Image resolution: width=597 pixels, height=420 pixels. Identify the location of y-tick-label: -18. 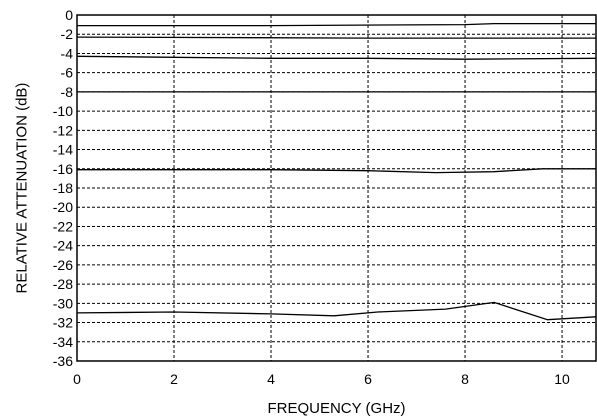
(63, 188).